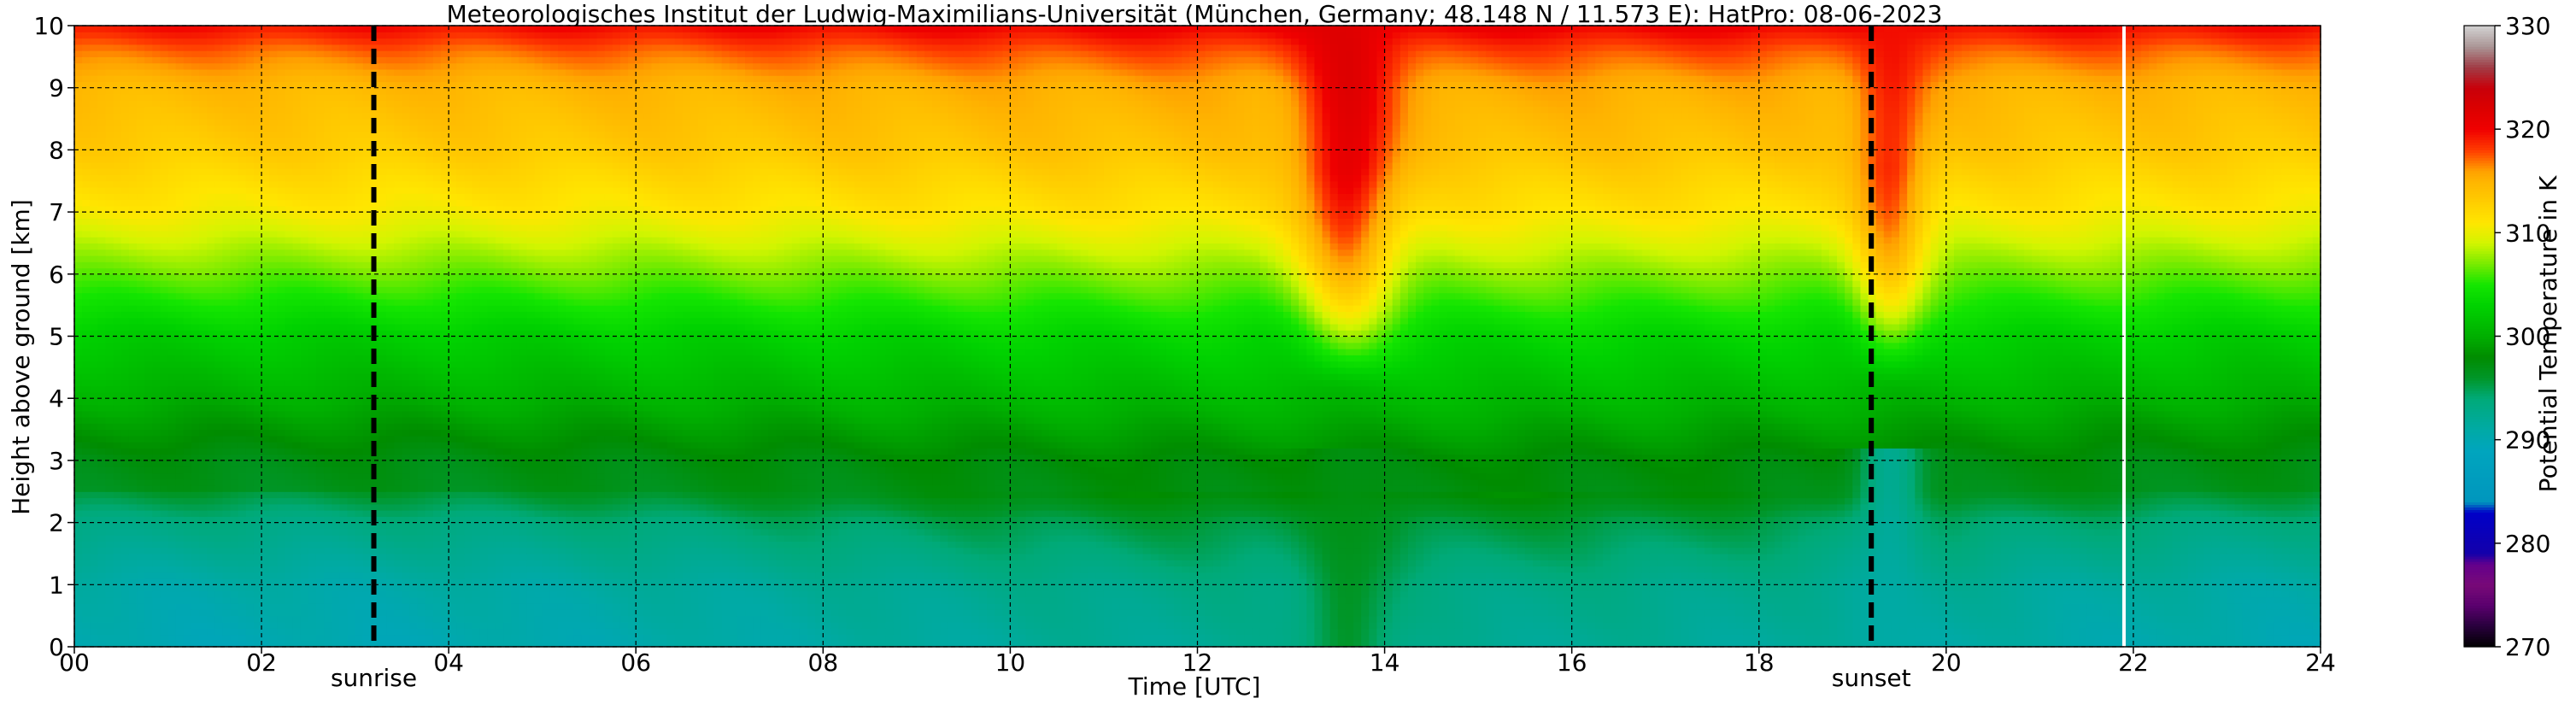  Describe the element at coordinates (56, 585) in the screenshot. I see `y-tick-label: 1` at that location.